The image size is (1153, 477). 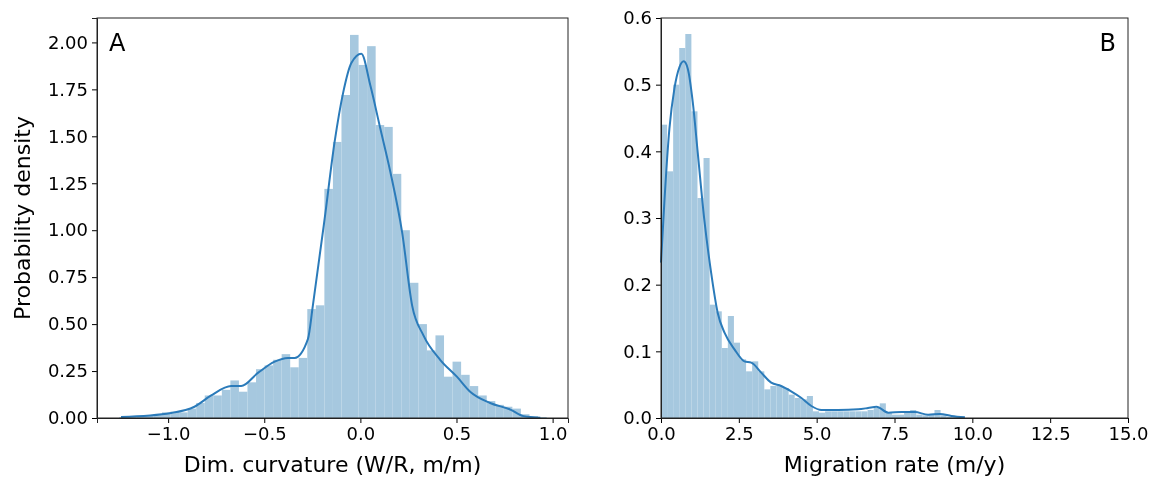 I want to click on y-tick-label: 1.25, so click(x=67, y=183).